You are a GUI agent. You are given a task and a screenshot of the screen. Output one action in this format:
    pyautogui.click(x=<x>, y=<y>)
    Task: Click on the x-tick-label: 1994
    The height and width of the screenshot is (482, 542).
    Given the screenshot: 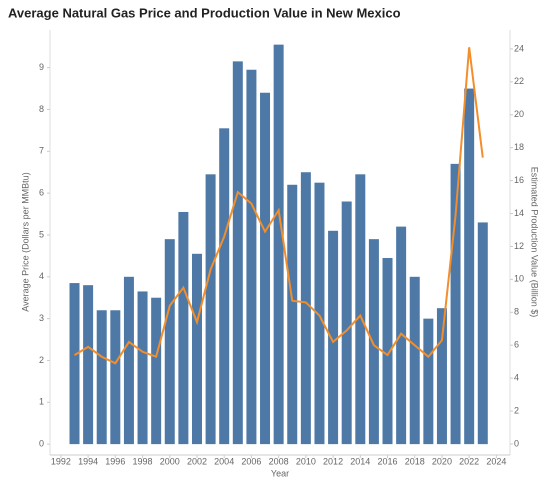 What is the action you would take?
    pyautogui.click(x=88, y=461)
    